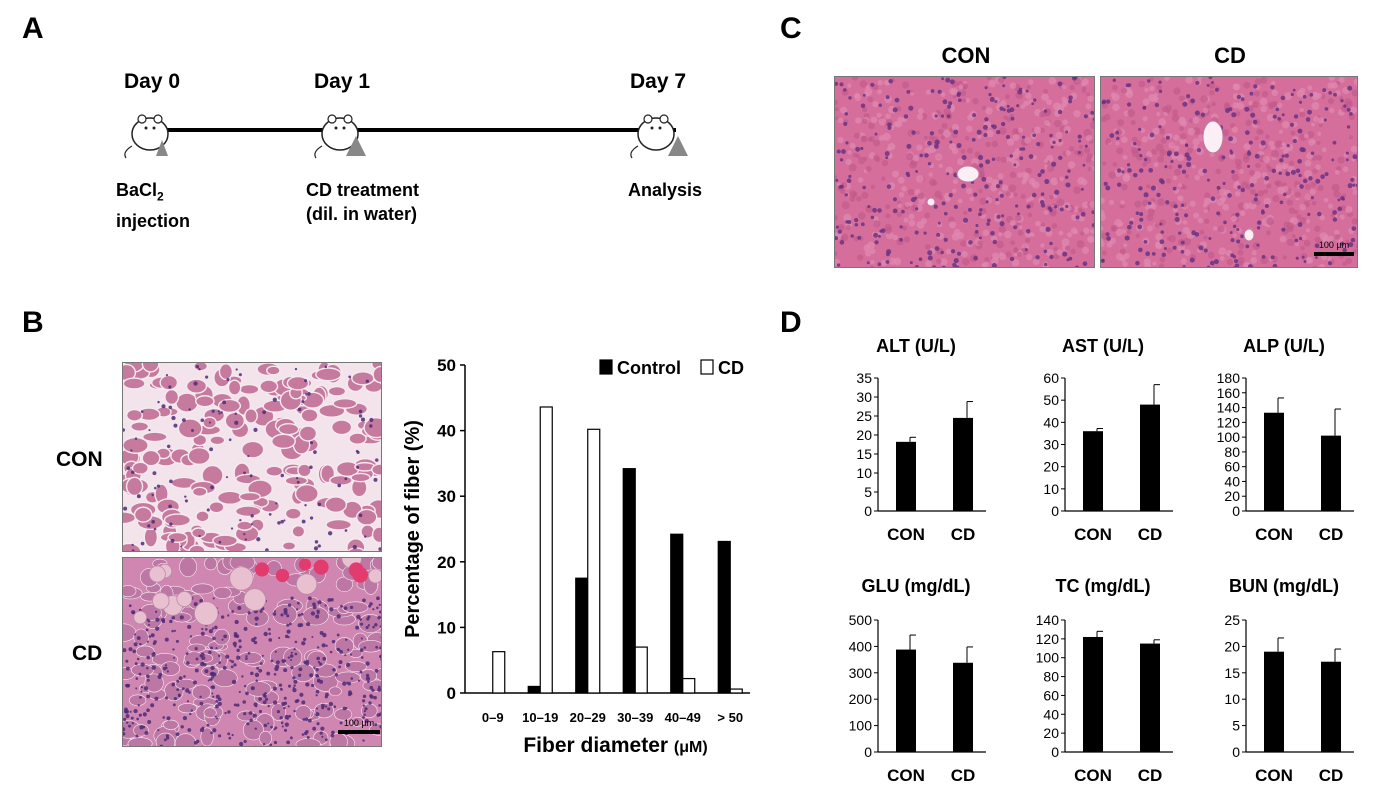 This screenshot has width=1397, height=806. Describe the element at coordinates (964, 172) in the screenshot. I see `liver-micrograph-con` at that location.